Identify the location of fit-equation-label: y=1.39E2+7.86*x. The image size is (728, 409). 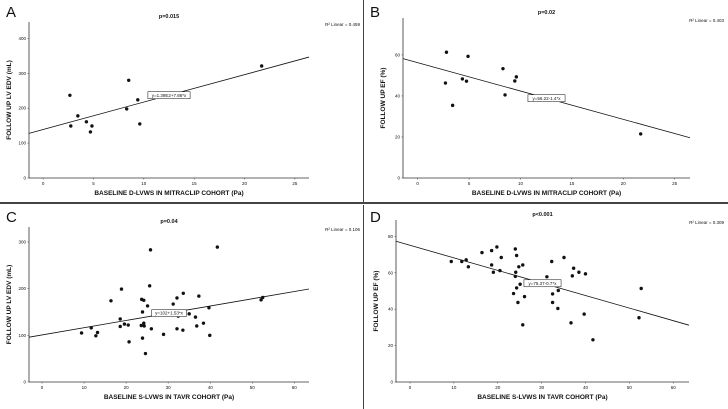
(169, 95).